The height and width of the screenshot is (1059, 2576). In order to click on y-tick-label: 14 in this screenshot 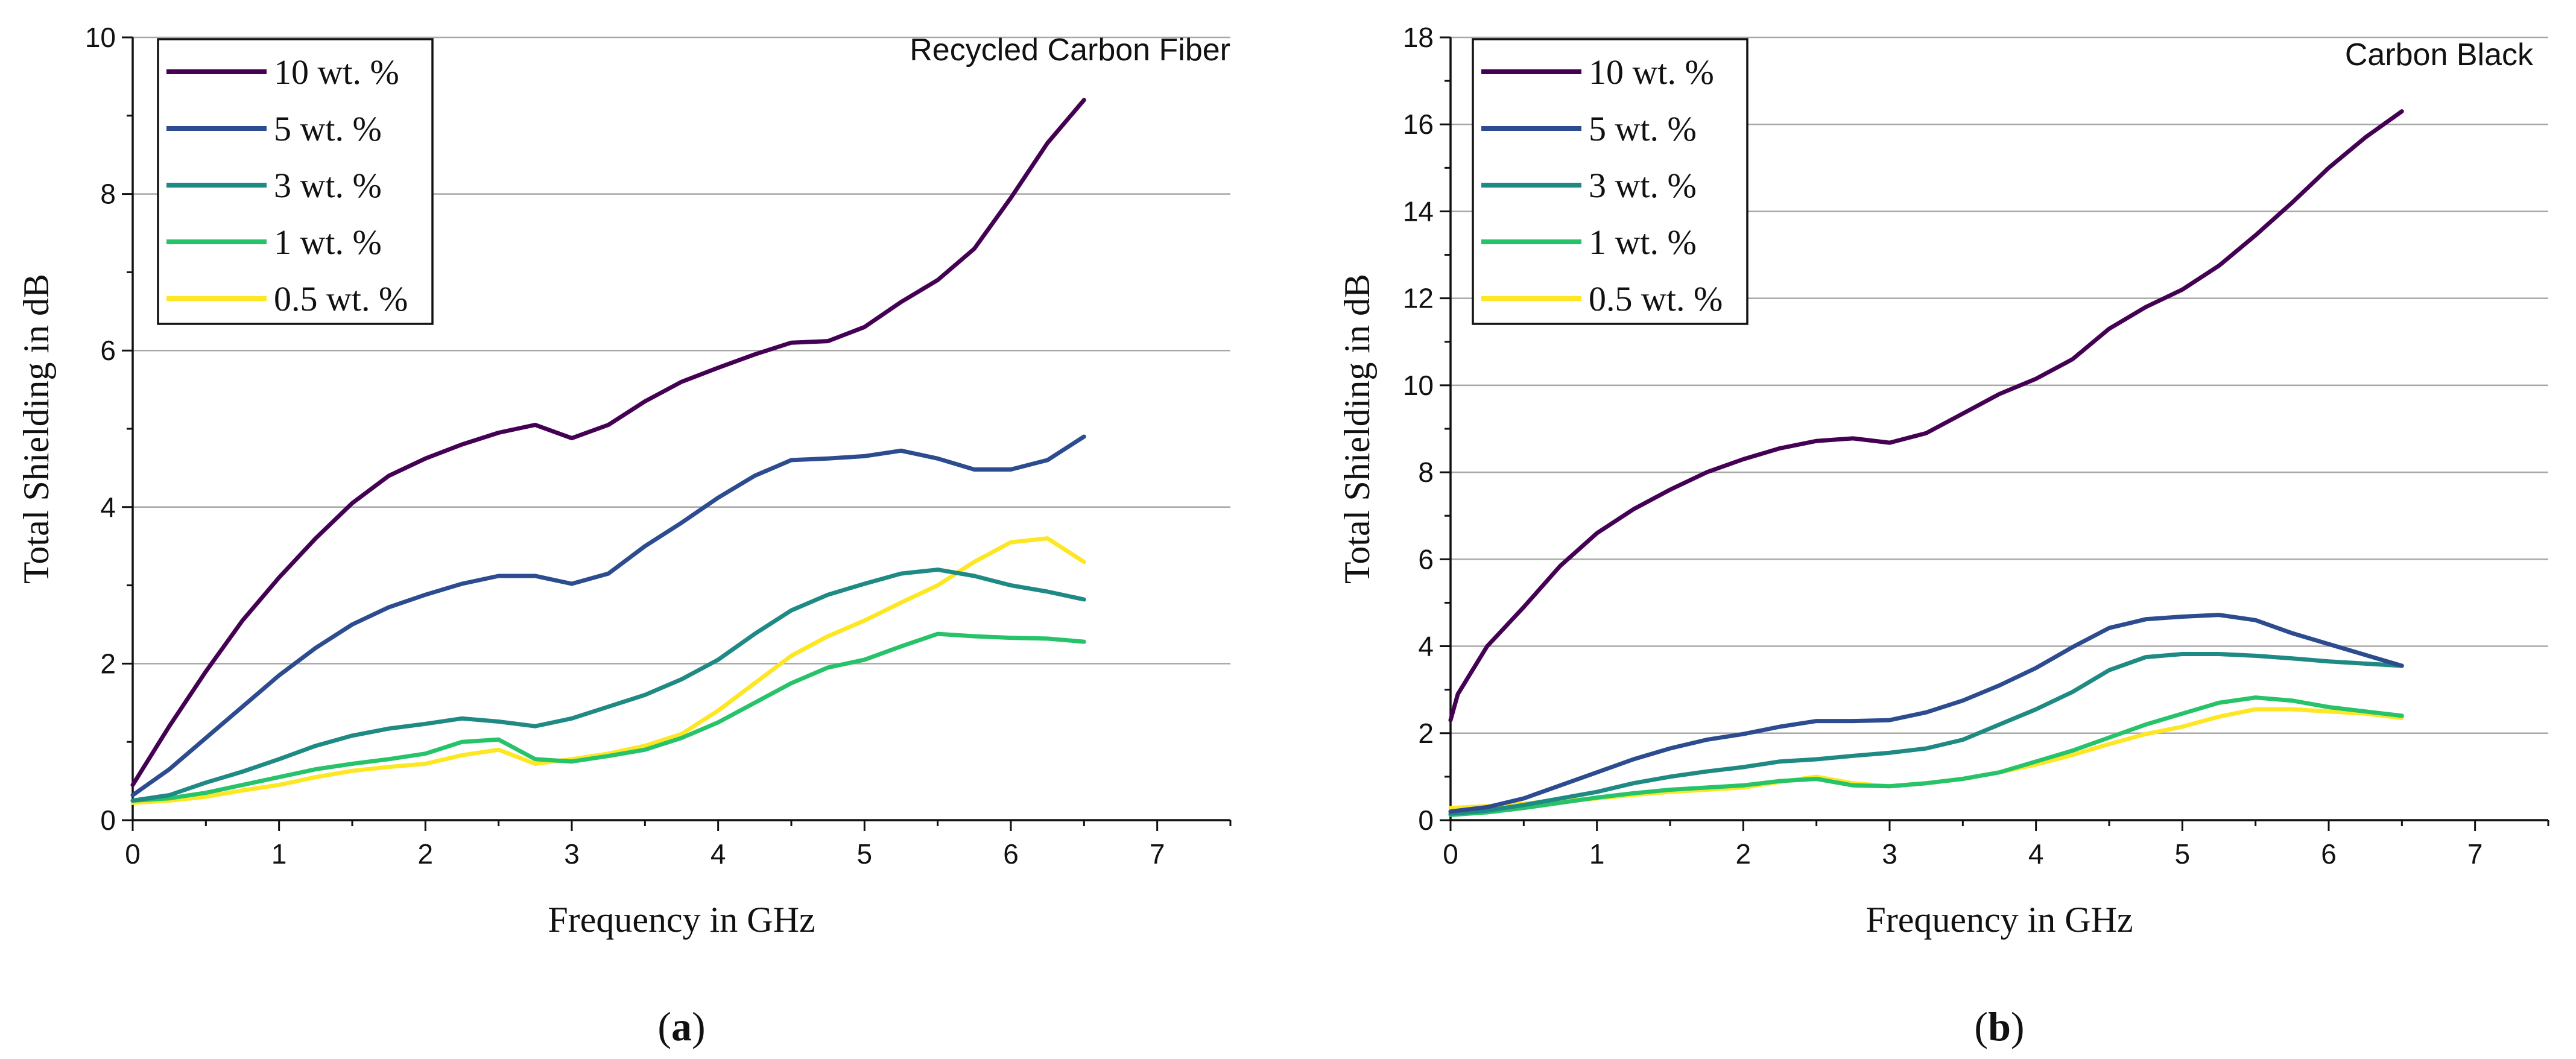, I will do `click(1418, 211)`.